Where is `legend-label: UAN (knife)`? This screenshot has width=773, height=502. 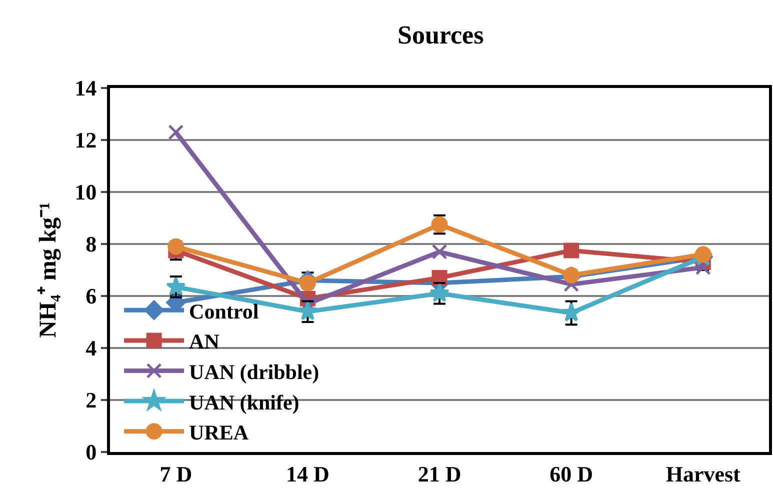
legend-label: UAN (knife) is located at coordinates (244, 402).